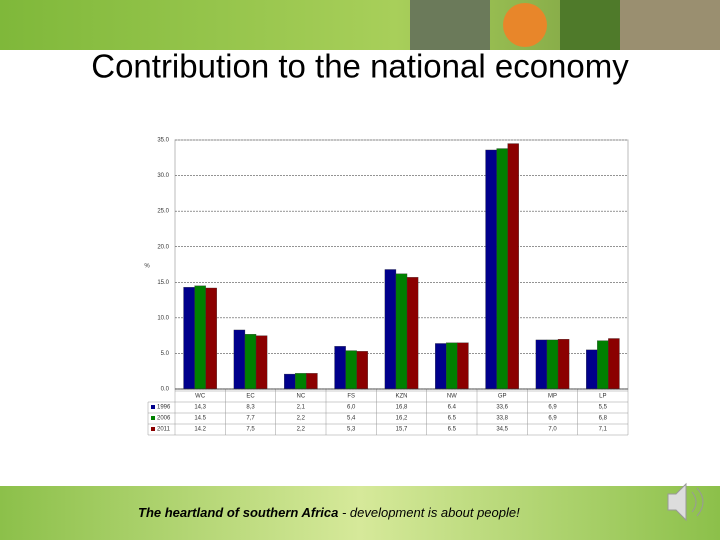 The width and height of the screenshot is (720, 540). I want to click on y-tick-label: 15.0, so click(163, 283).